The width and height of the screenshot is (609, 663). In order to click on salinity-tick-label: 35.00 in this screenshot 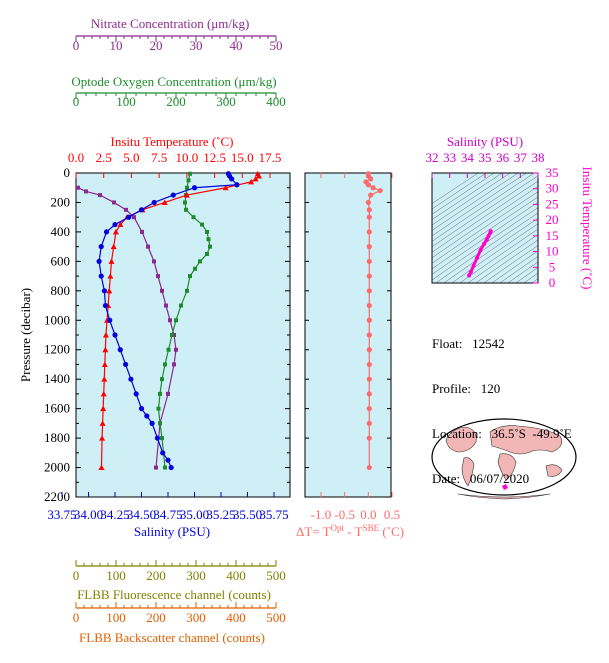, I will do `click(194, 514)`.